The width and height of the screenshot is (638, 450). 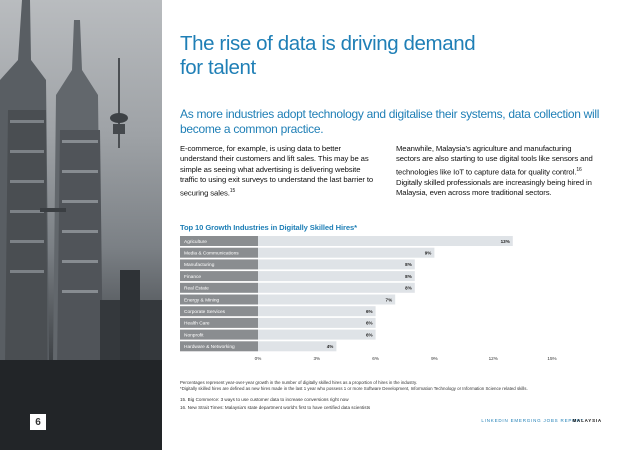 I want to click on bar-value-label: 7%, so click(x=389, y=299).